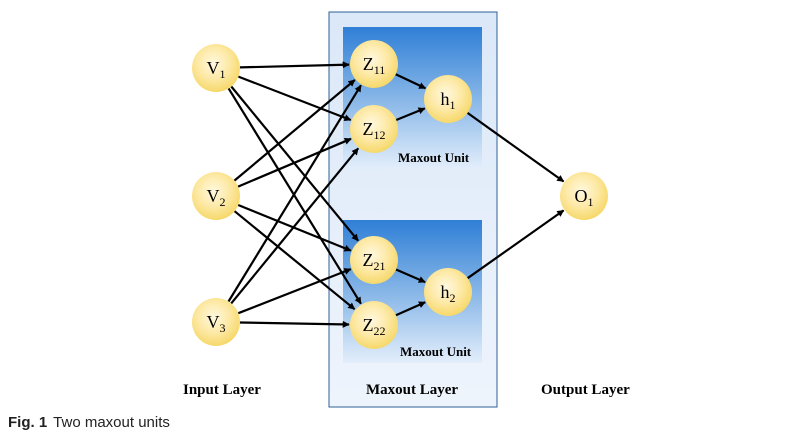 The height and width of the screenshot is (441, 808). Describe the element at coordinates (515, 147) in the screenshot. I see `arrow-h1-to-o1` at that location.